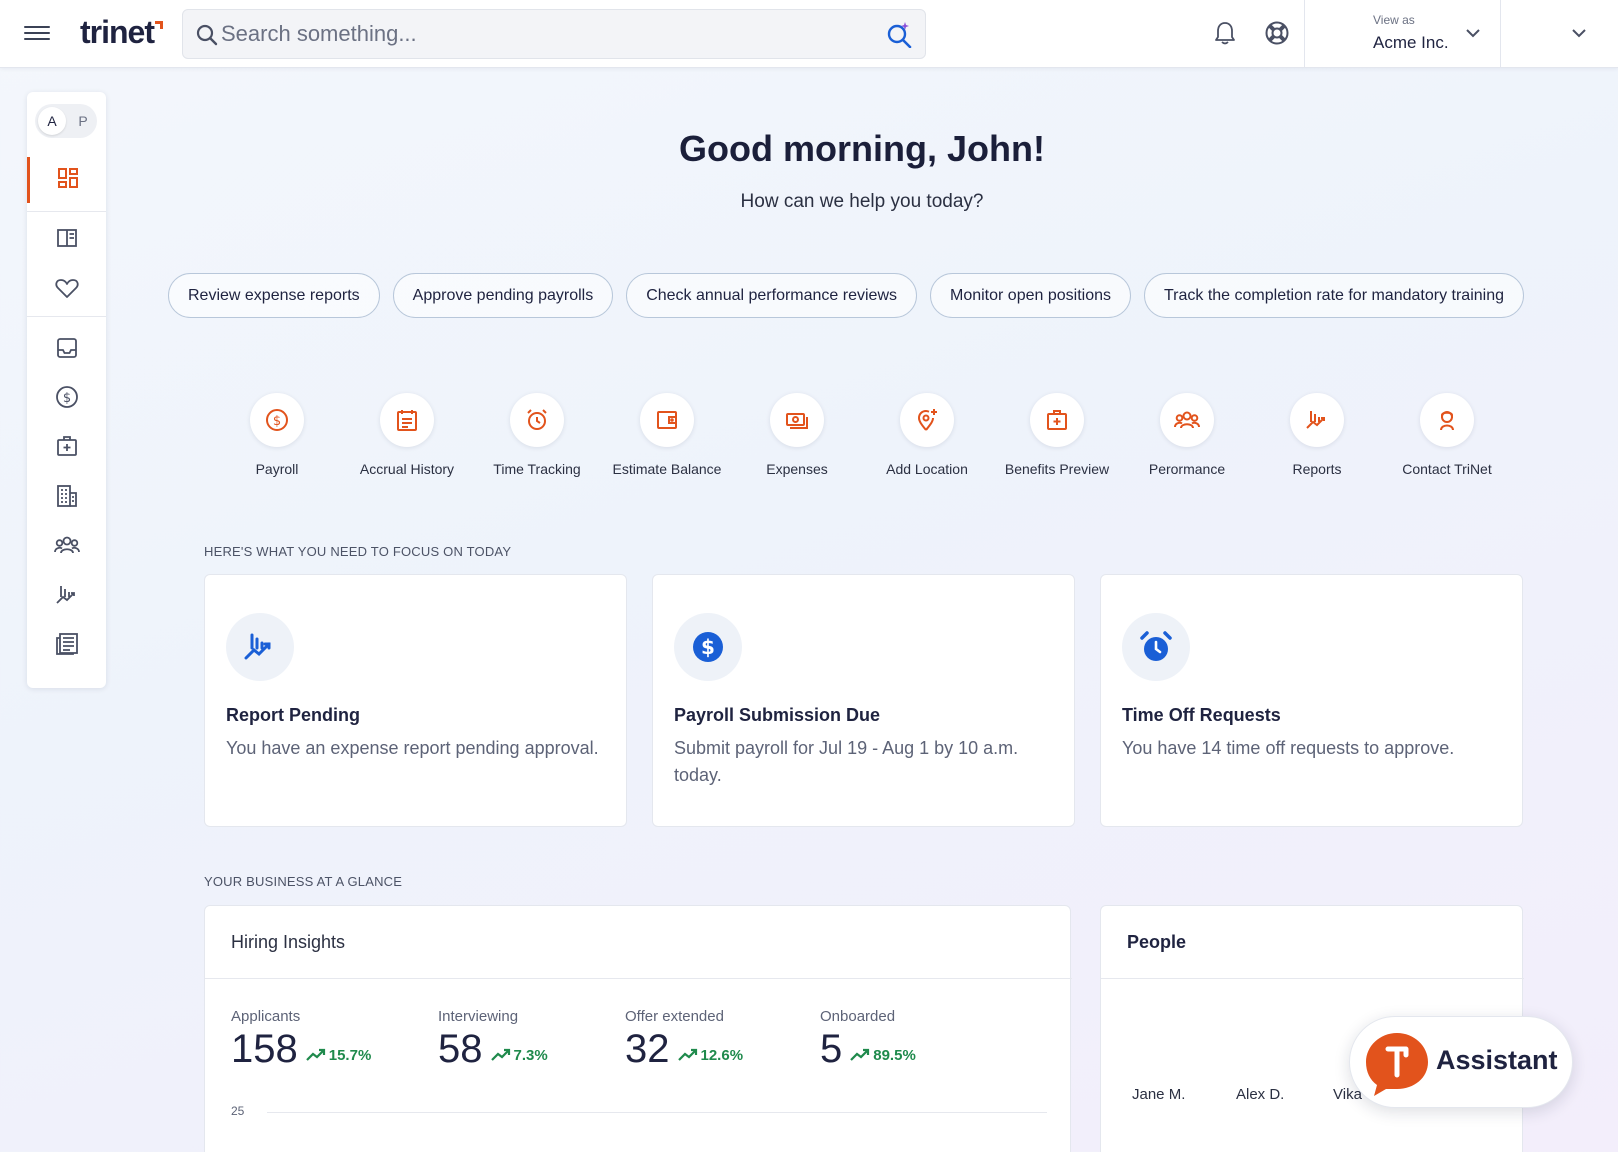 This screenshot has height=1152, width=1618. Describe the element at coordinates (1159, 1094) in the screenshot. I see `person-name: Jane M.` at that location.